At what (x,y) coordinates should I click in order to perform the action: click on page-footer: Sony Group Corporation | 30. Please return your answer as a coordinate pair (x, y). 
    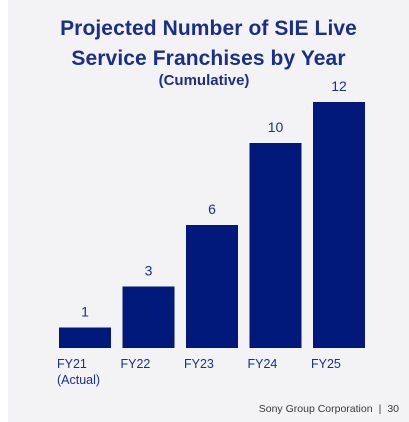
    Looking at the image, I should click on (329, 409).